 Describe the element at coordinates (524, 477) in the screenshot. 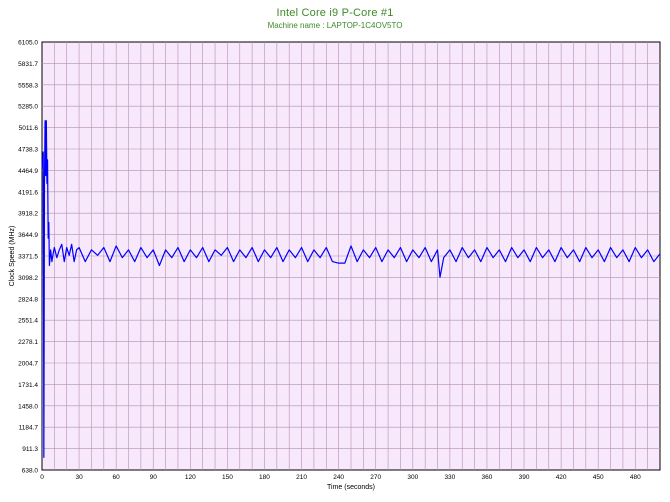

I see `x-tick-label: 390` at that location.